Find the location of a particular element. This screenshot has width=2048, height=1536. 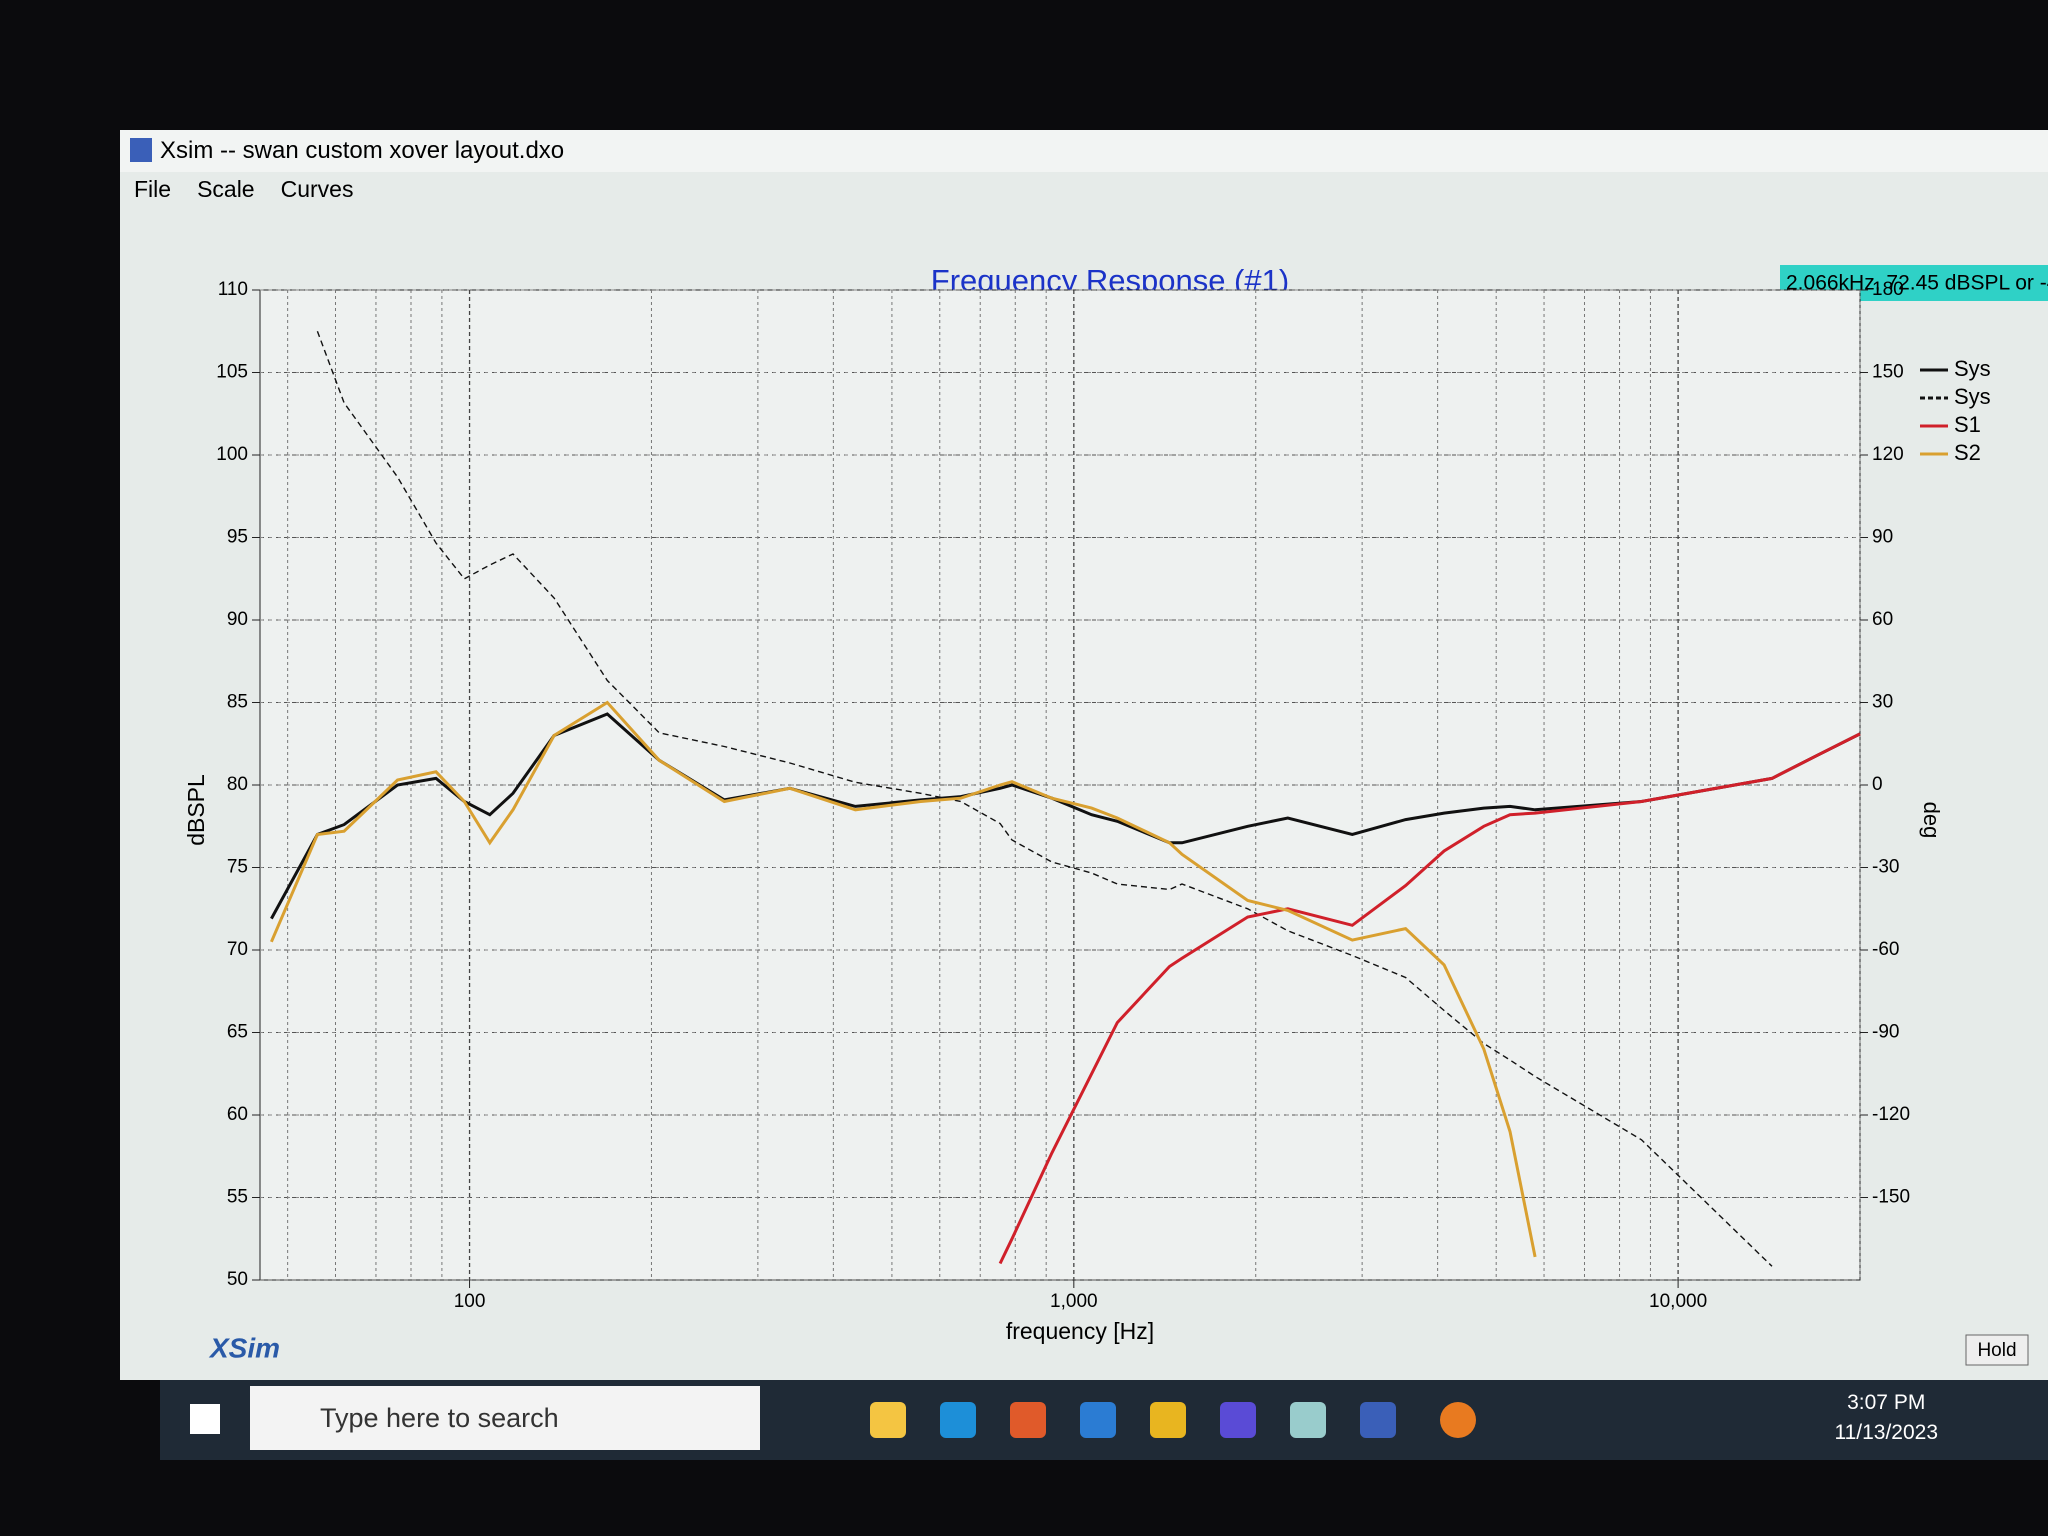

y-tick-label: 55 is located at coordinates (237, 1197).